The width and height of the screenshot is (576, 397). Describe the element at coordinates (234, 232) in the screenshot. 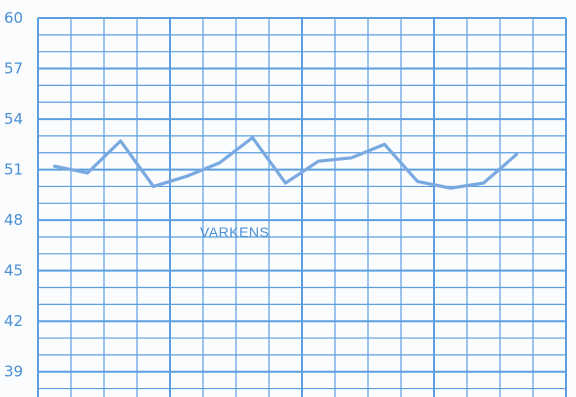

I see `series-label: VARKENS` at that location.